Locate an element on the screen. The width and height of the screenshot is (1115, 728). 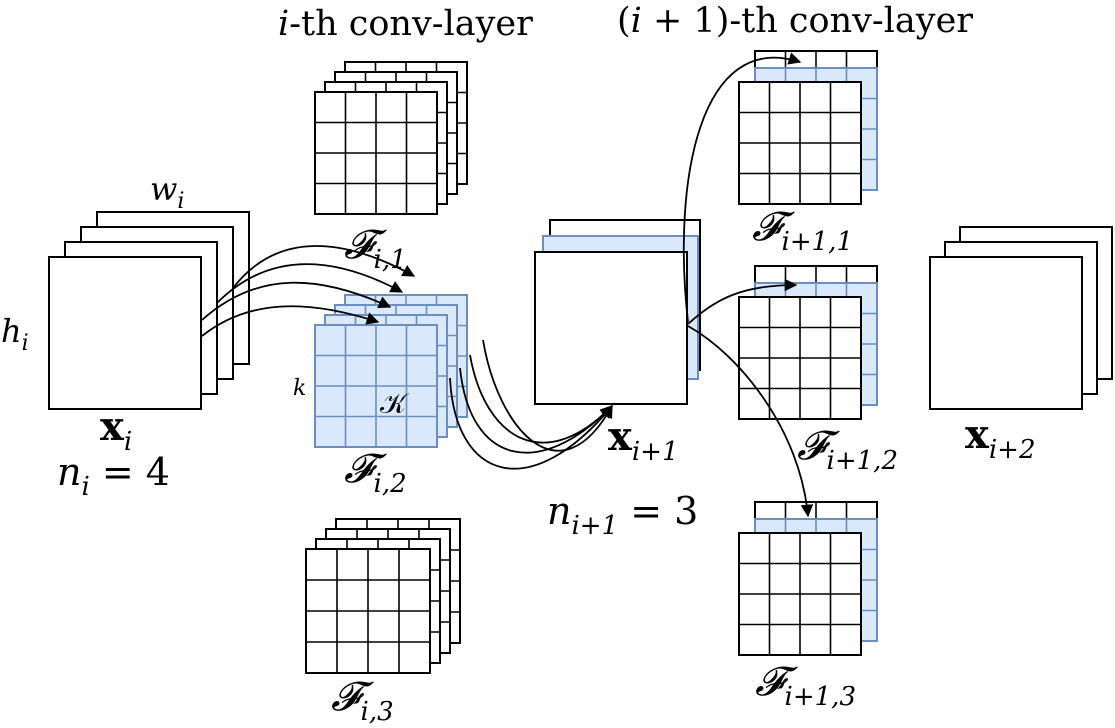
height-label: hi is located at coordinates (15, 334).